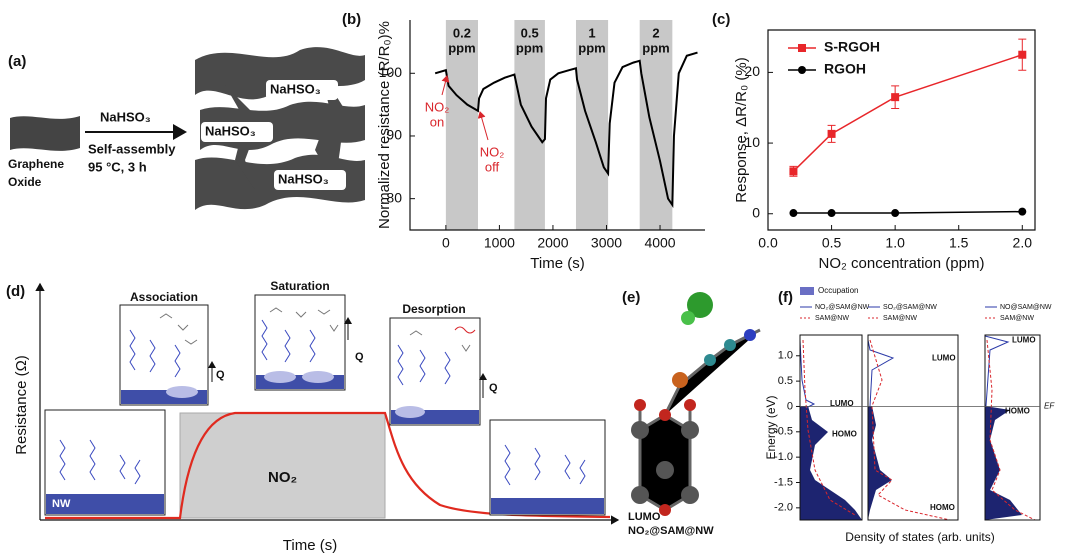  What do you see at coordinates (530, 32) in the screenshot?
I see `band-label: 0.5` at bounding box center [530, 32].